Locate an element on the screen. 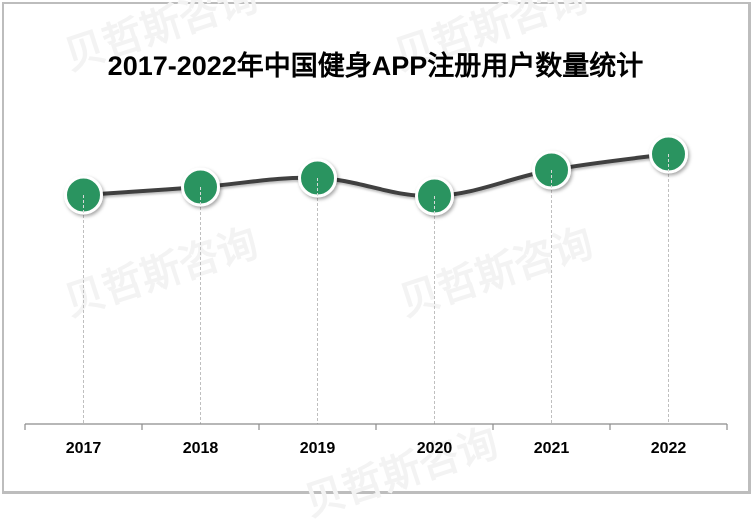 This screenshot has width=751, height=527. x-axis-label: 2017 is located at coordinates (83, 448).